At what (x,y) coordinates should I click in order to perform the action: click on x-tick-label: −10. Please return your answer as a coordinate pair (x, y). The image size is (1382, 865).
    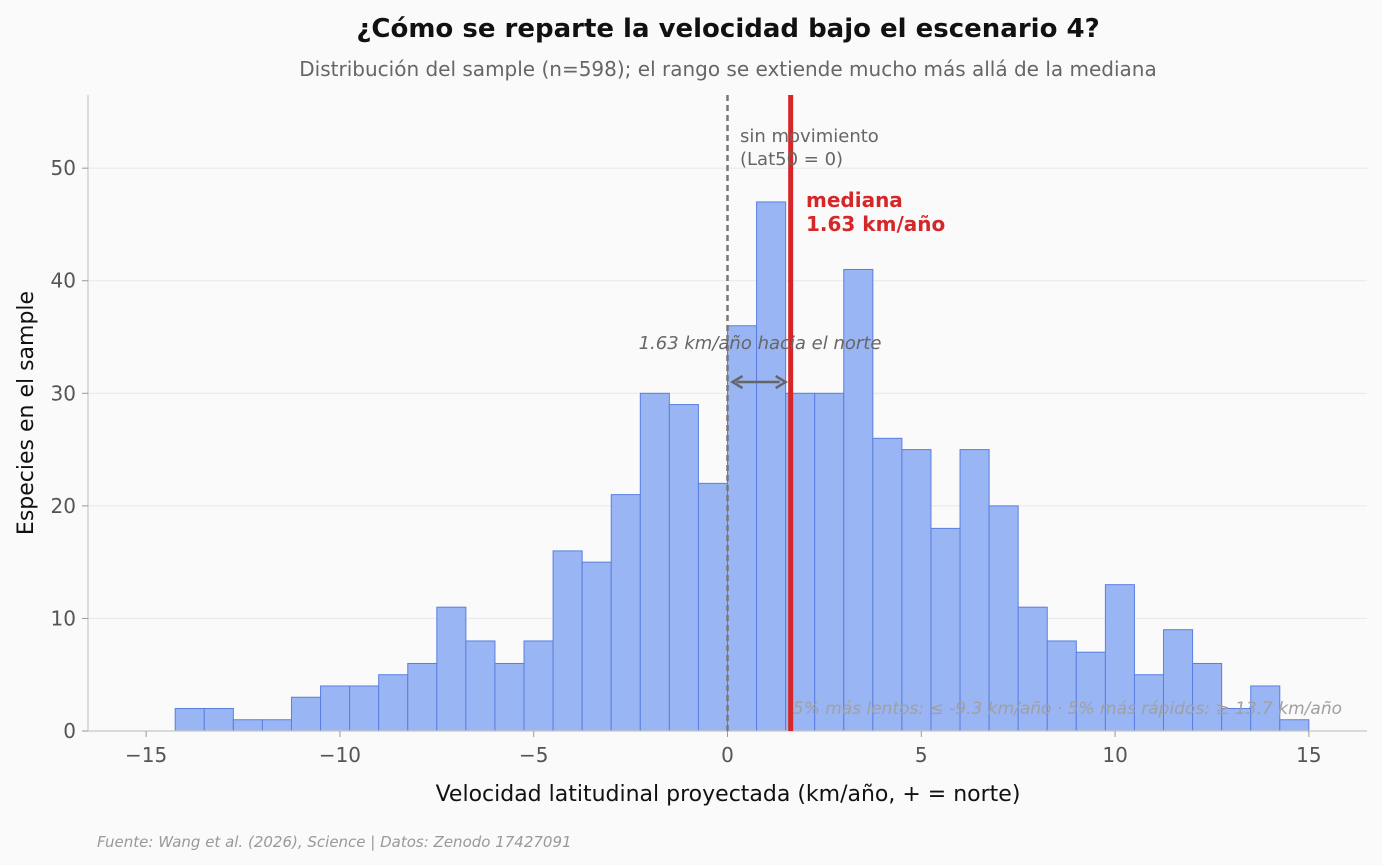
    Looking at the image, I should click on (340, 755).